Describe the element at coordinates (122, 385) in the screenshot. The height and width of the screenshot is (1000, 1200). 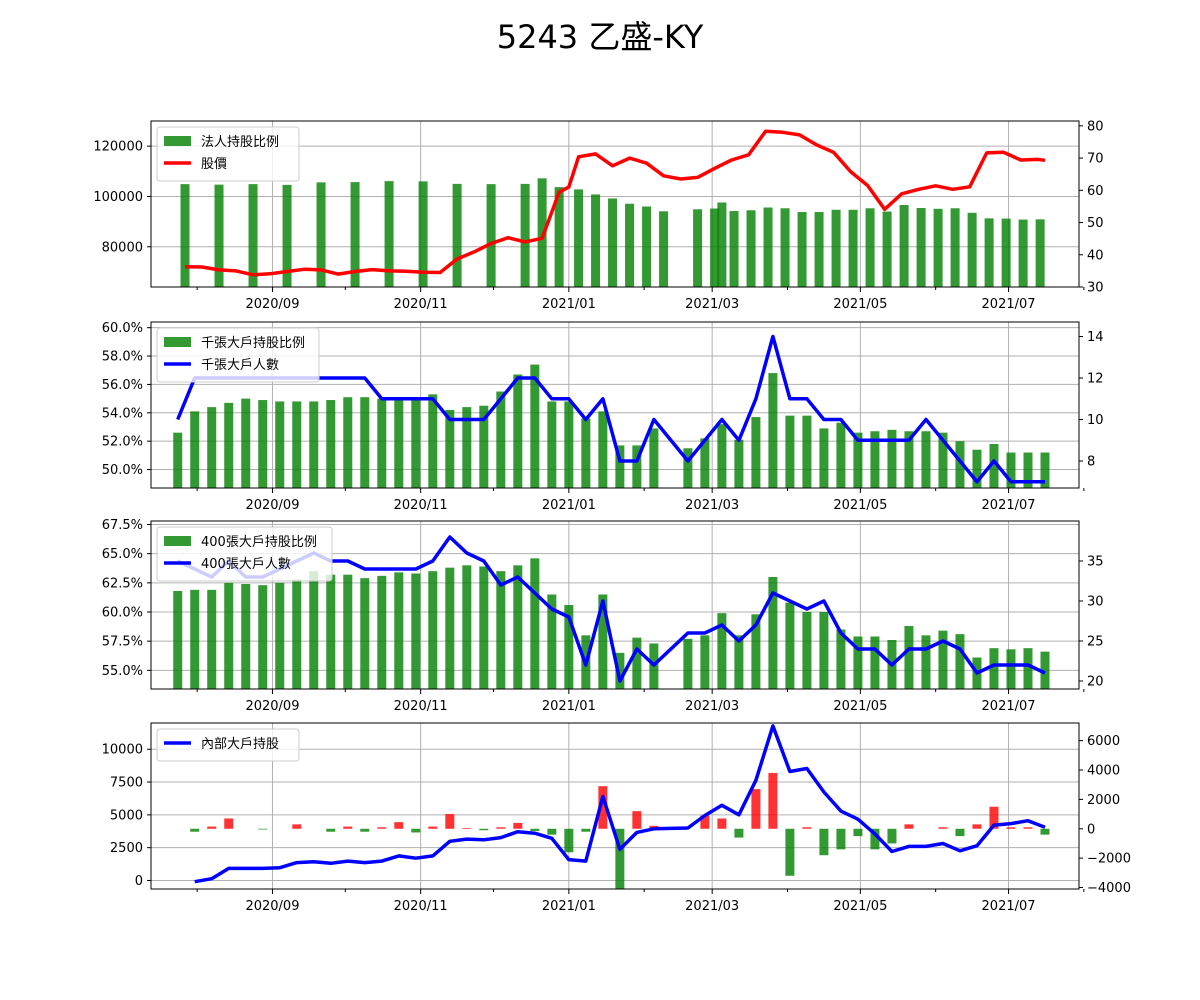
I see `left-tick-label: 56.0%` at that location.